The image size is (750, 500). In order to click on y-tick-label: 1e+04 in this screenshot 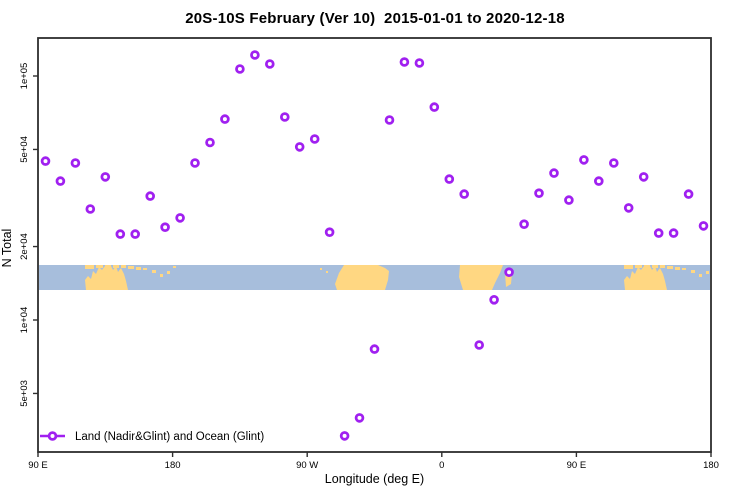, I will do `click(24, 320)`.